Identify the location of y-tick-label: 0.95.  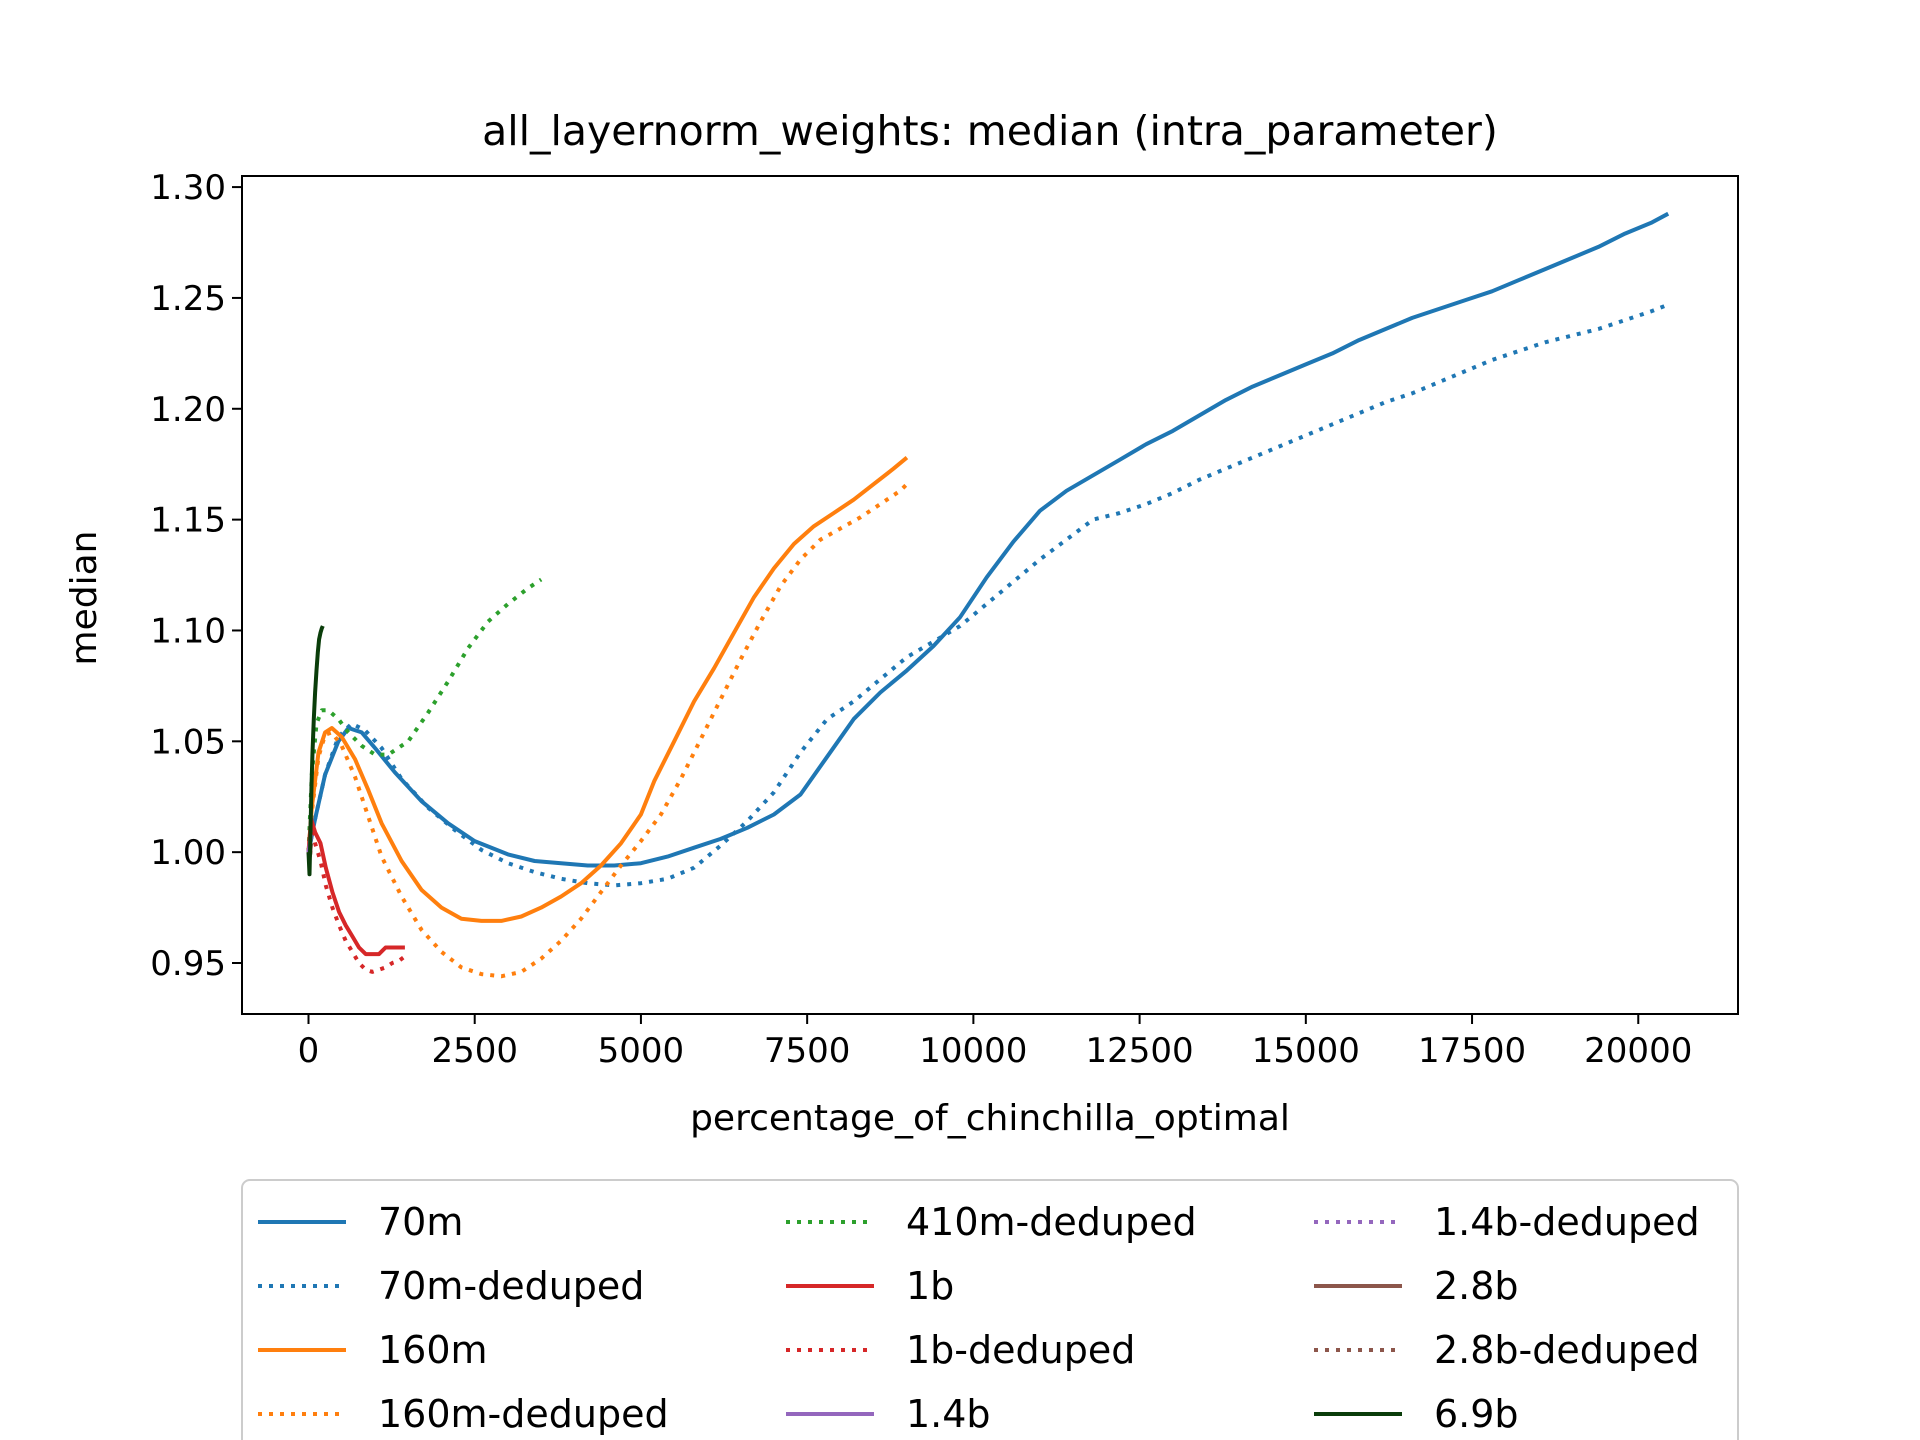
(188, 964).